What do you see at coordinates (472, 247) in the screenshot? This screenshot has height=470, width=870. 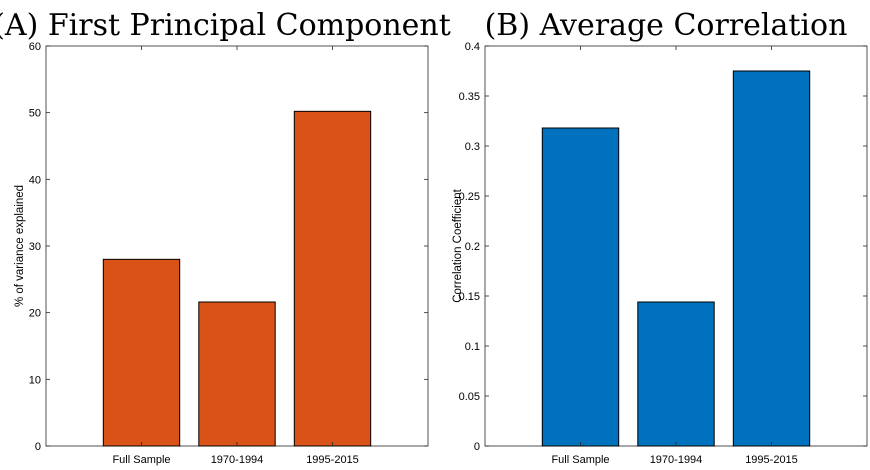 I see `y-tick-label: 0.2` at bounding box center [472, 247].